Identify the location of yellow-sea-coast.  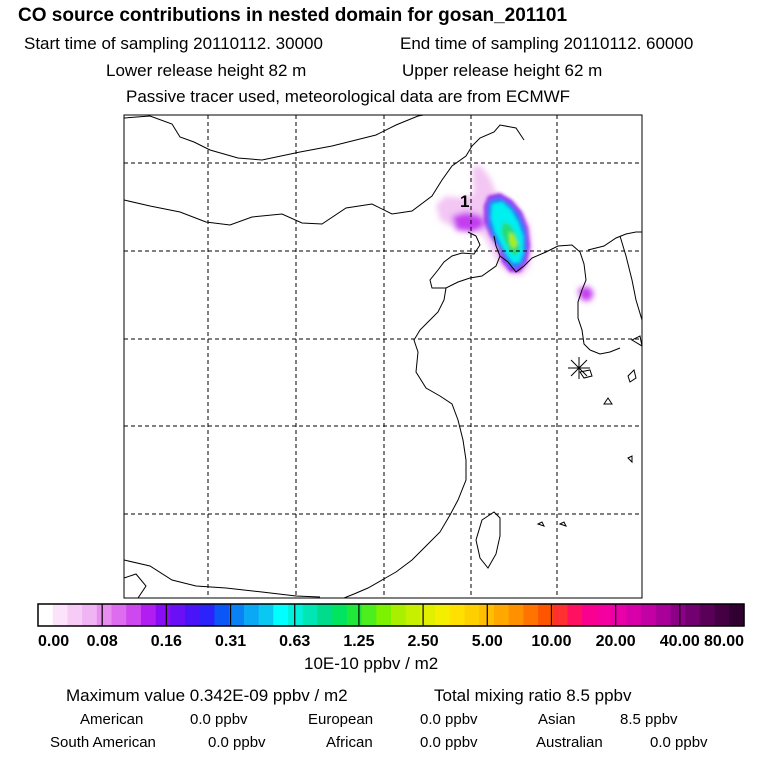
(405, 442).